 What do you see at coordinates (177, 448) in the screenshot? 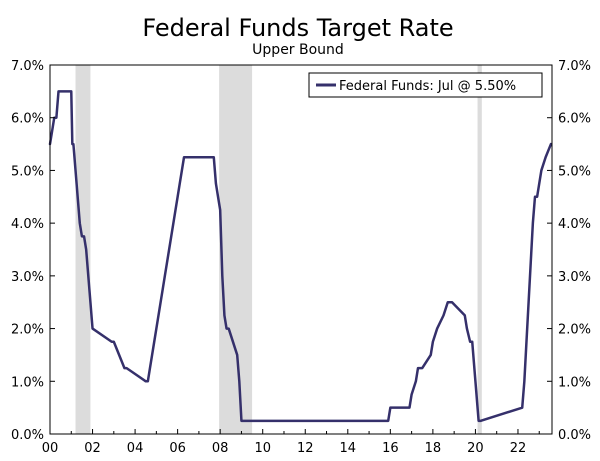
I see `x-tick-label: 06` at bounding box center [177, 448].